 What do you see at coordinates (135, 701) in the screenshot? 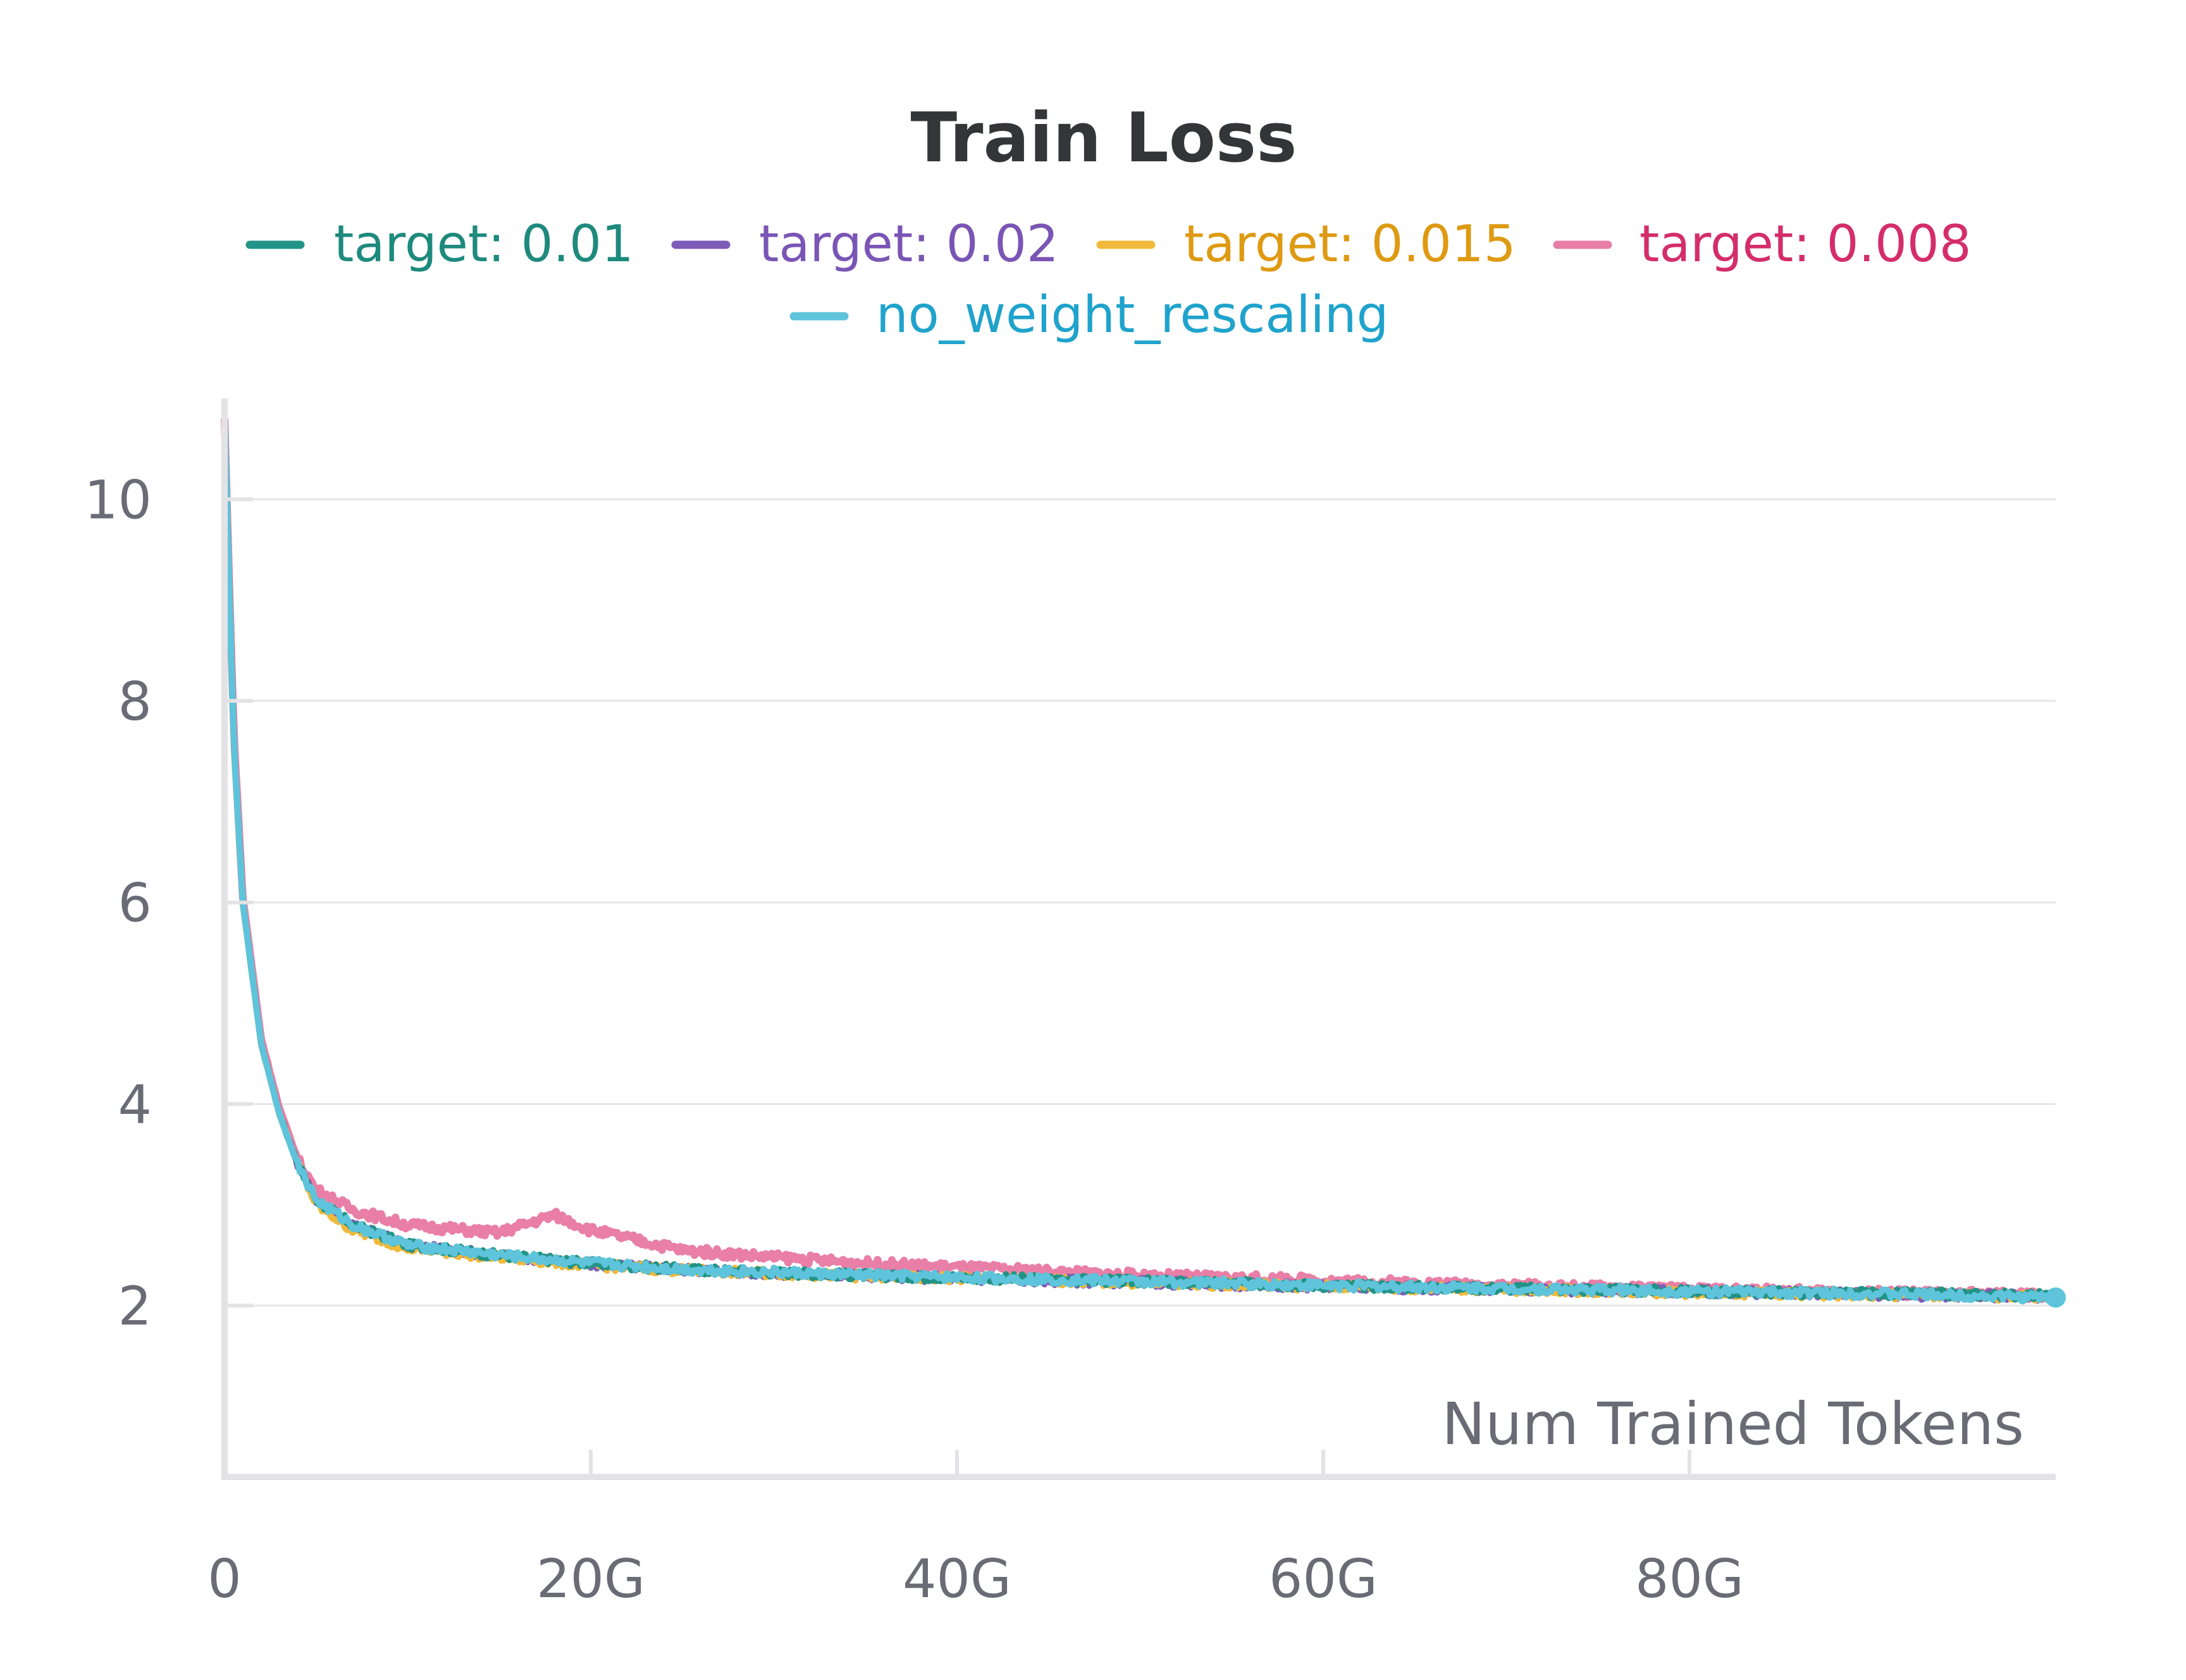
I see `y-tick-label: 8` at bounding box center [135, 701].